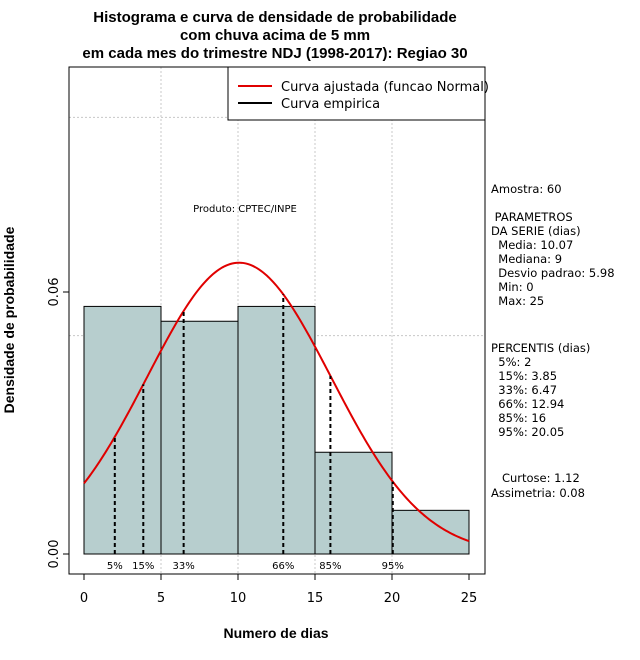  Describe the element at coordinates (524, 376) in the screenshot. I see `stat-p15: 15%: 3.85` at that location.